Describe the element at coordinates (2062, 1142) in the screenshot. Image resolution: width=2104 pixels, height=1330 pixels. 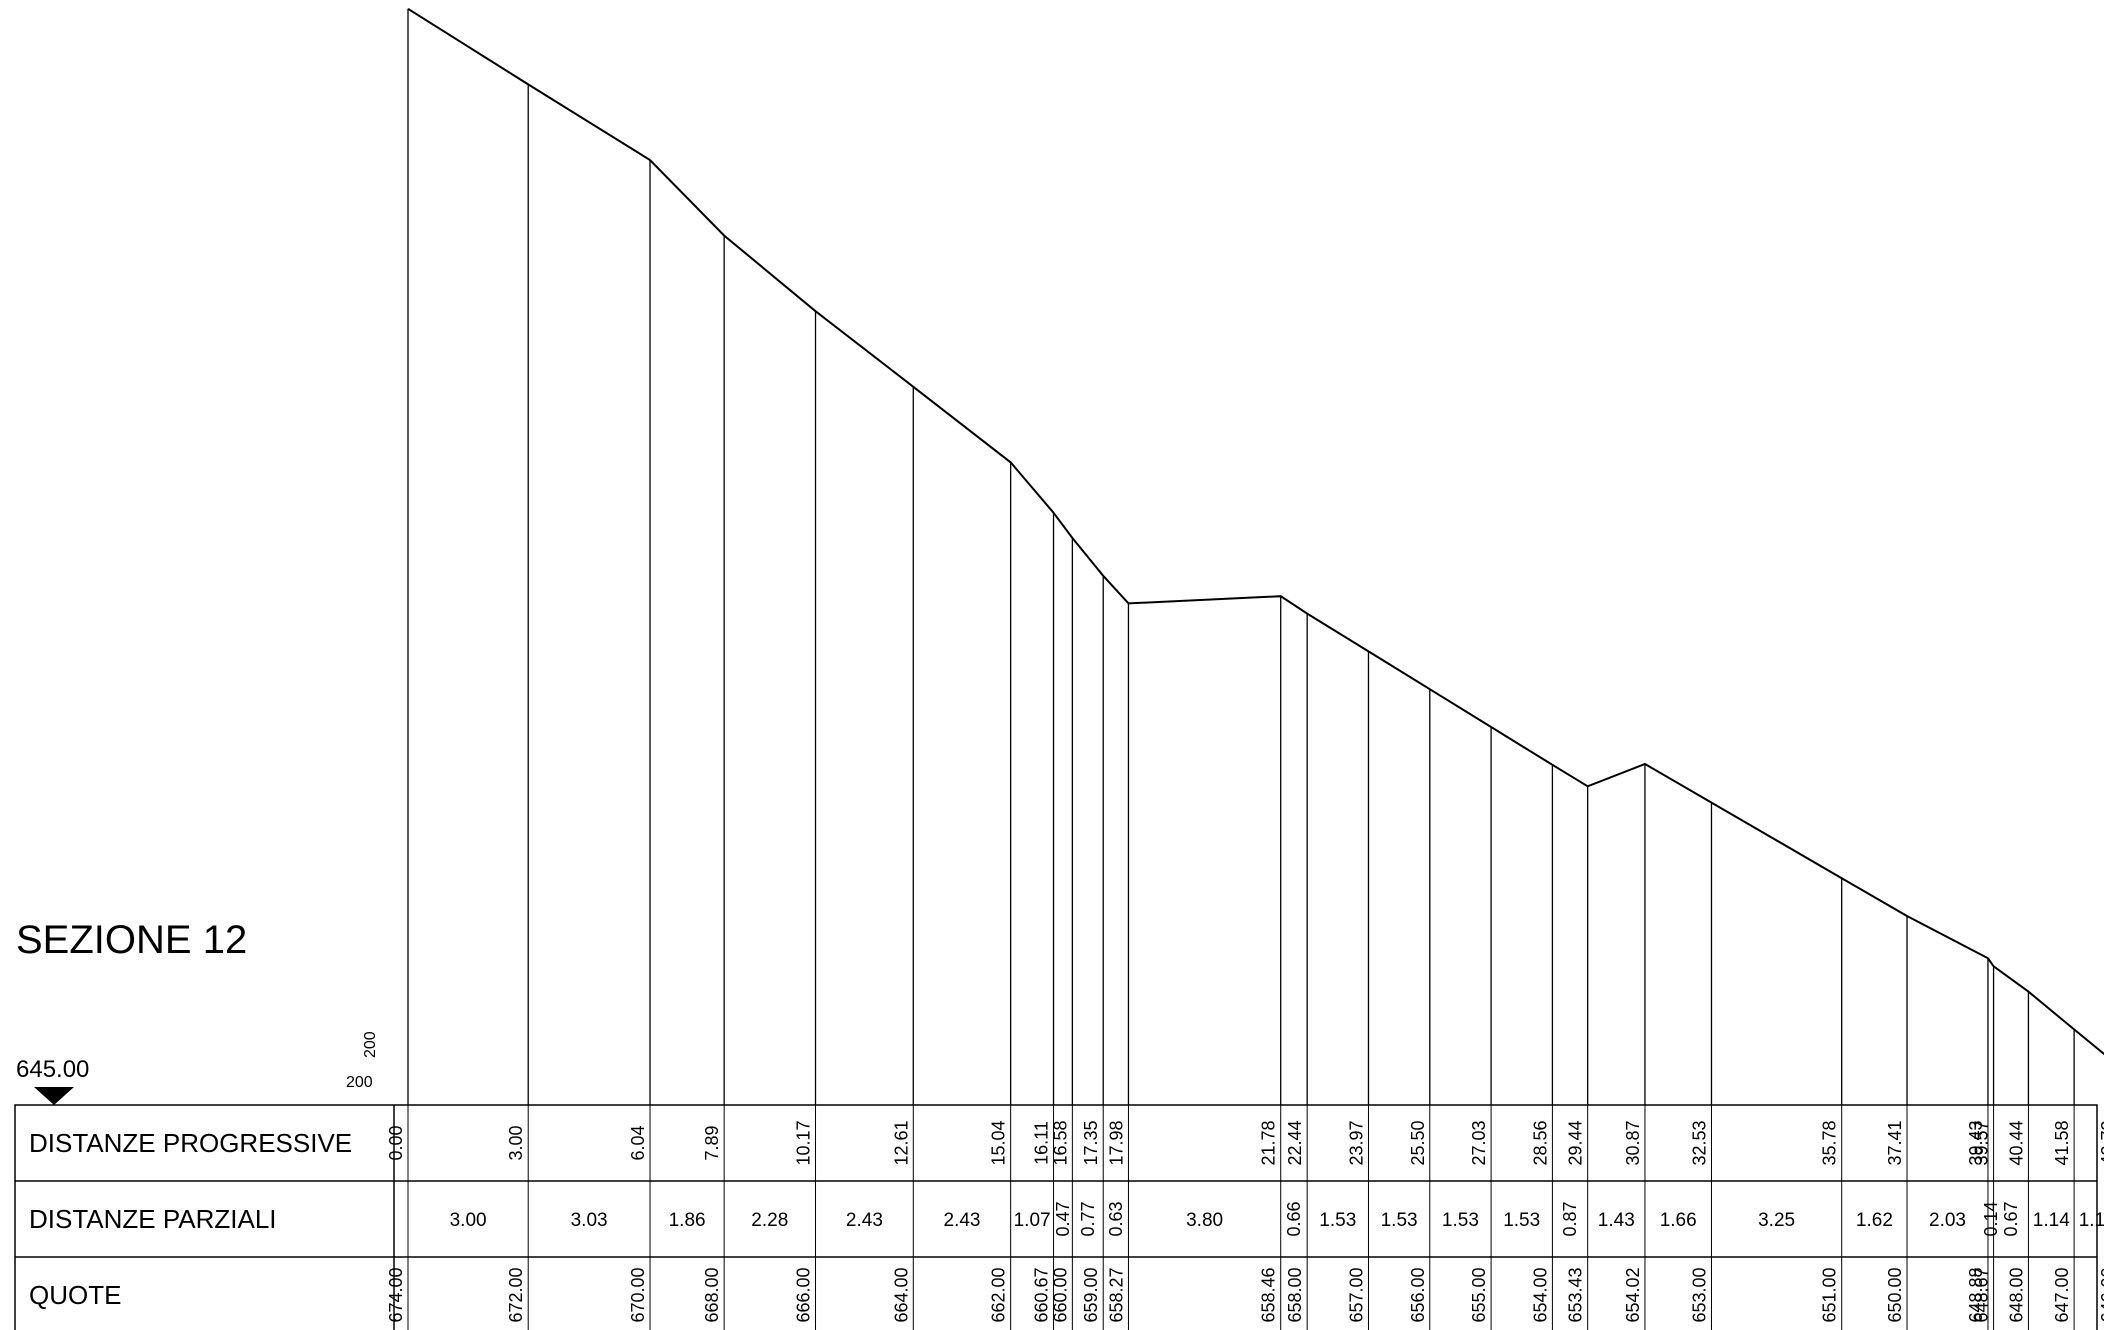
I see `progressive-distance-label: 41.58` at that location.